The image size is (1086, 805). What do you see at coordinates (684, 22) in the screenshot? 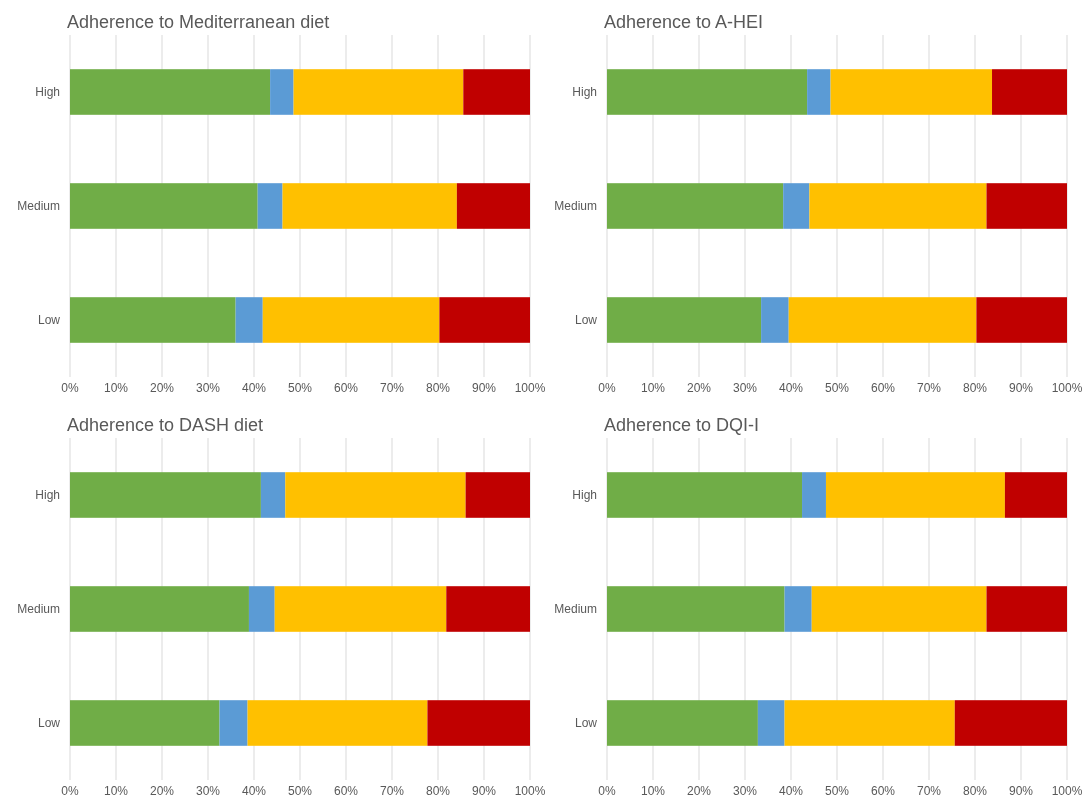
I see `chart-title: Adherence to A-HEI` at bounding box center [684, 22].